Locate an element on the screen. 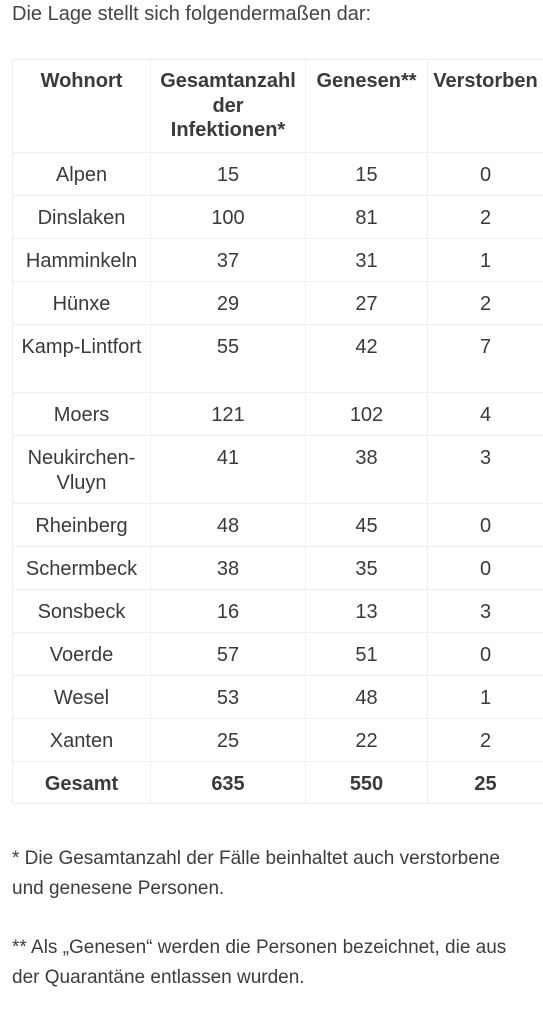 Image resolution: width=543 pixels, height=1023 pixels. table-row: Wesel 53 48 1 is located at coordinates (277, 697).